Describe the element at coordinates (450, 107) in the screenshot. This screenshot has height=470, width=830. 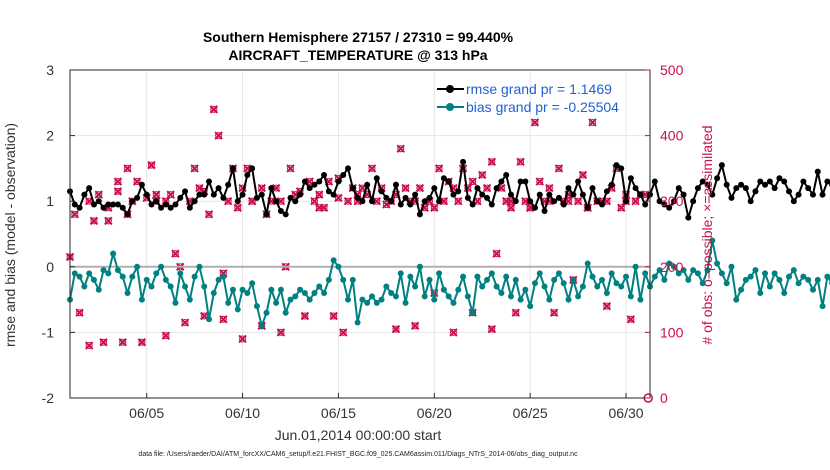
I see `legend-bias-marker` at that location.